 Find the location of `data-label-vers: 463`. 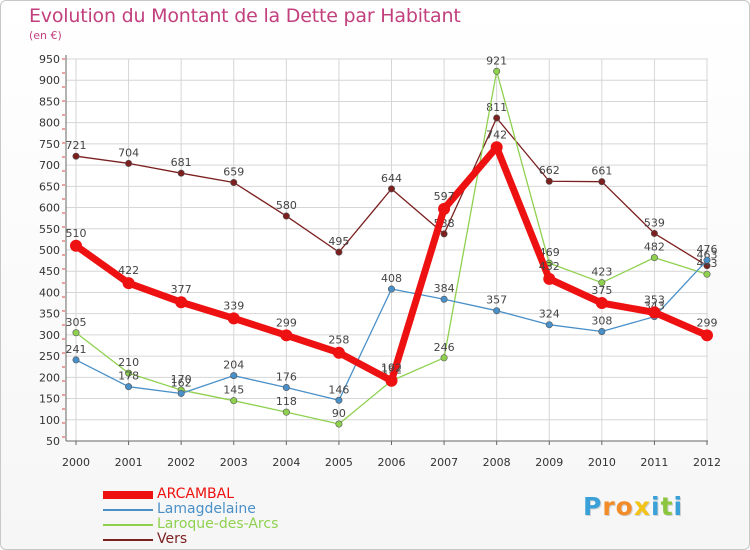

data-label-vers: 463 is located at coordinates (707, 255).